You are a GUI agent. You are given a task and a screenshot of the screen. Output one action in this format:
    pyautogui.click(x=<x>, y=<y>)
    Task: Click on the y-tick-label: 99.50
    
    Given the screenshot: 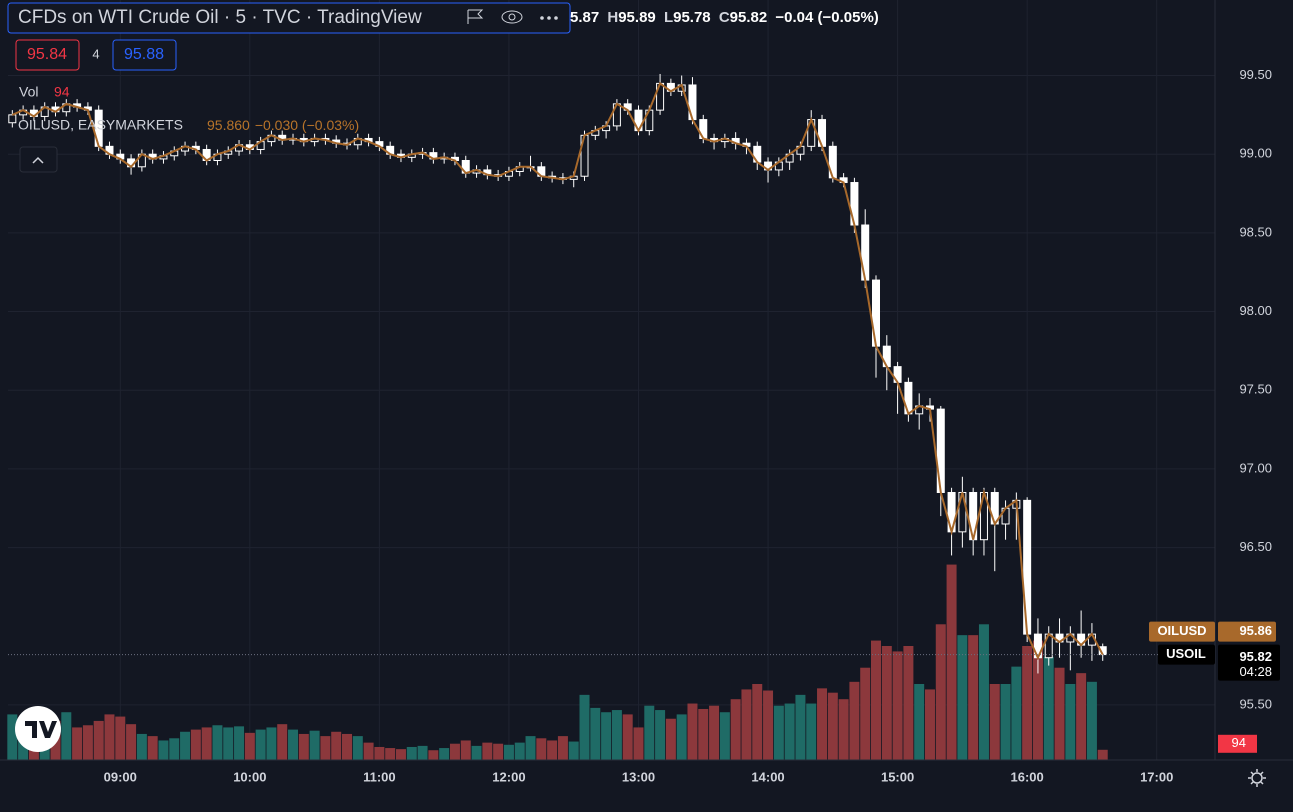 What is the action you would take?
    pyautogui.click(x=1255, y=74)
    